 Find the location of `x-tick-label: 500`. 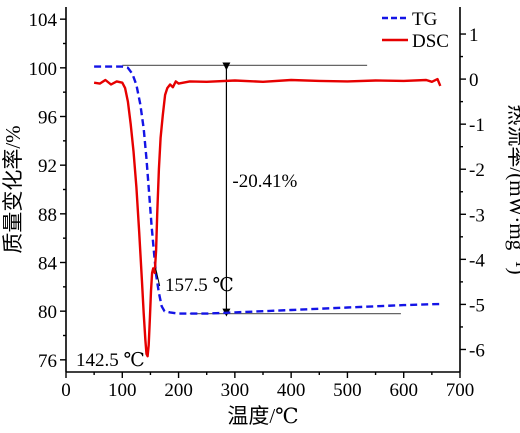

x-tick-label: 500 is located at coordinates (347, 390).